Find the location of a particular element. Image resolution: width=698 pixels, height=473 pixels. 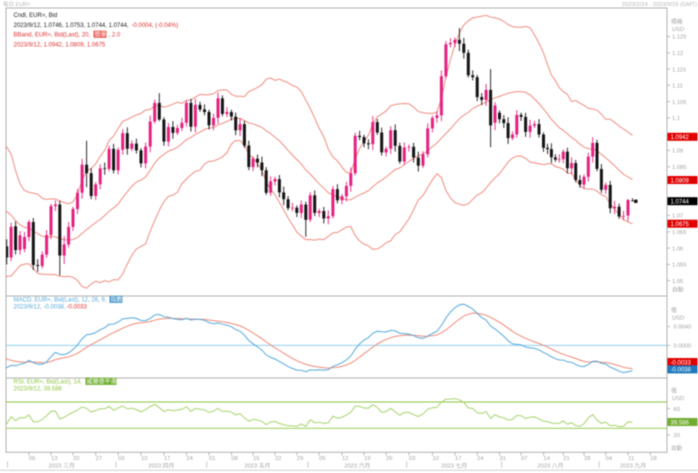

svg-text: 2023 八月 is located at coordinates (550, 465).